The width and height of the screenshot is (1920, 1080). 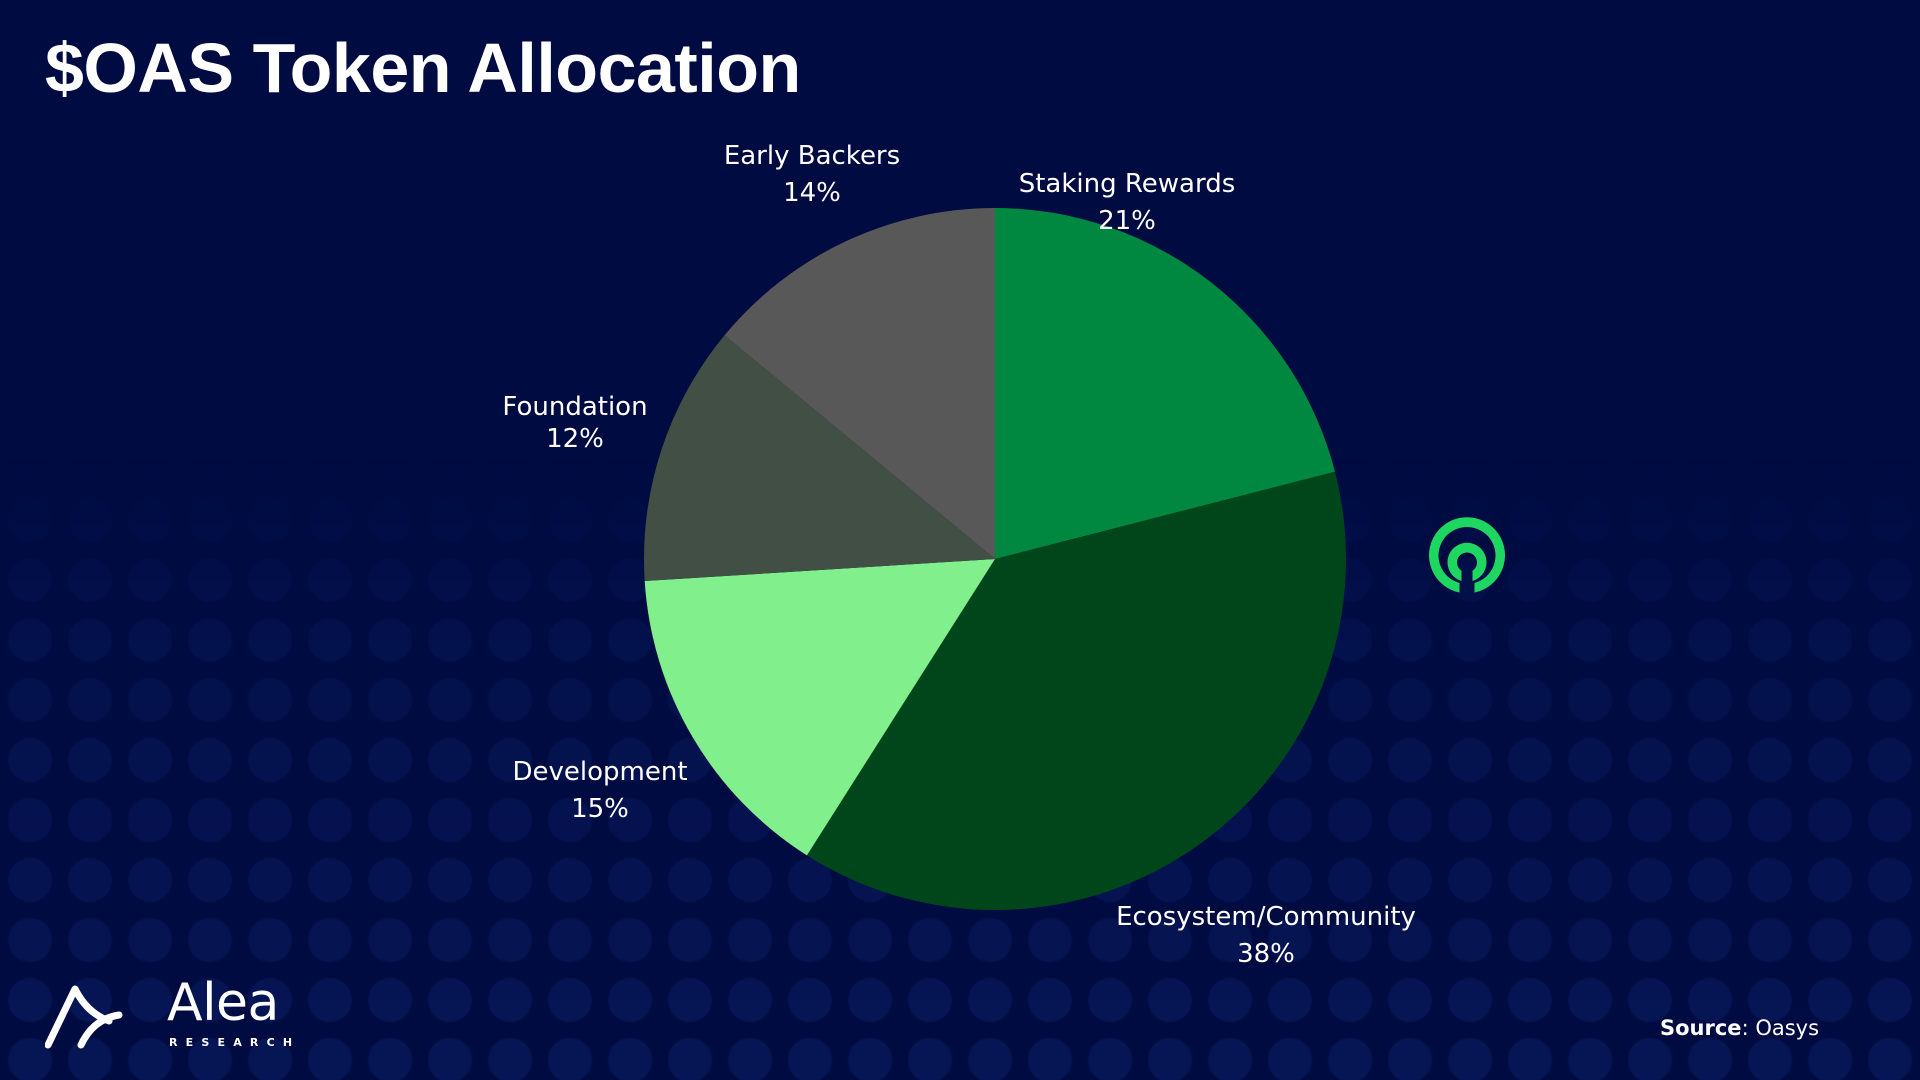 I want to click on label-name: Staking Rewards, so click(x=1127, y=184).